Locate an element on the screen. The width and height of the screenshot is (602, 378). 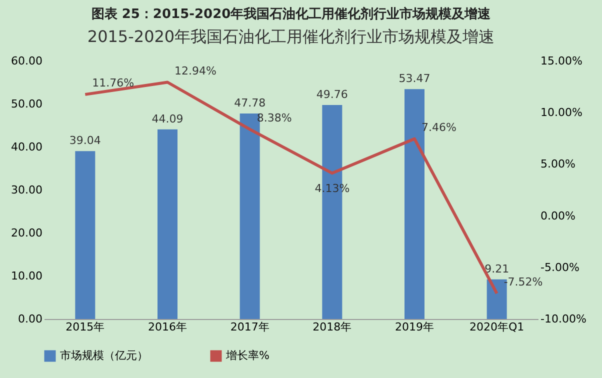
x-tick-label: 2020年Q1 is located at coordinates (497, 327).